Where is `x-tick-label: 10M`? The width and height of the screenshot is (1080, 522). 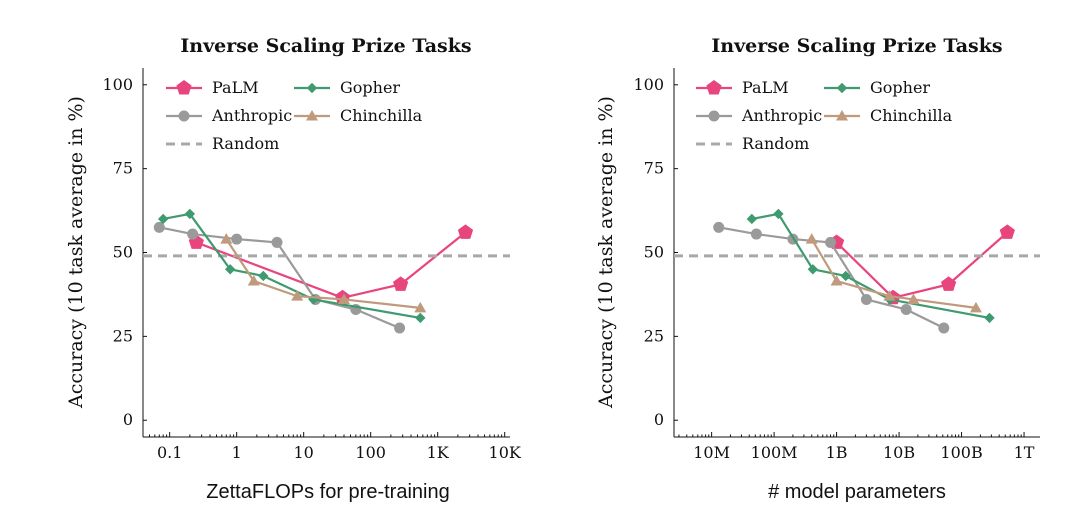
x-tick-label: 10M is located at coordinates (711, 452).